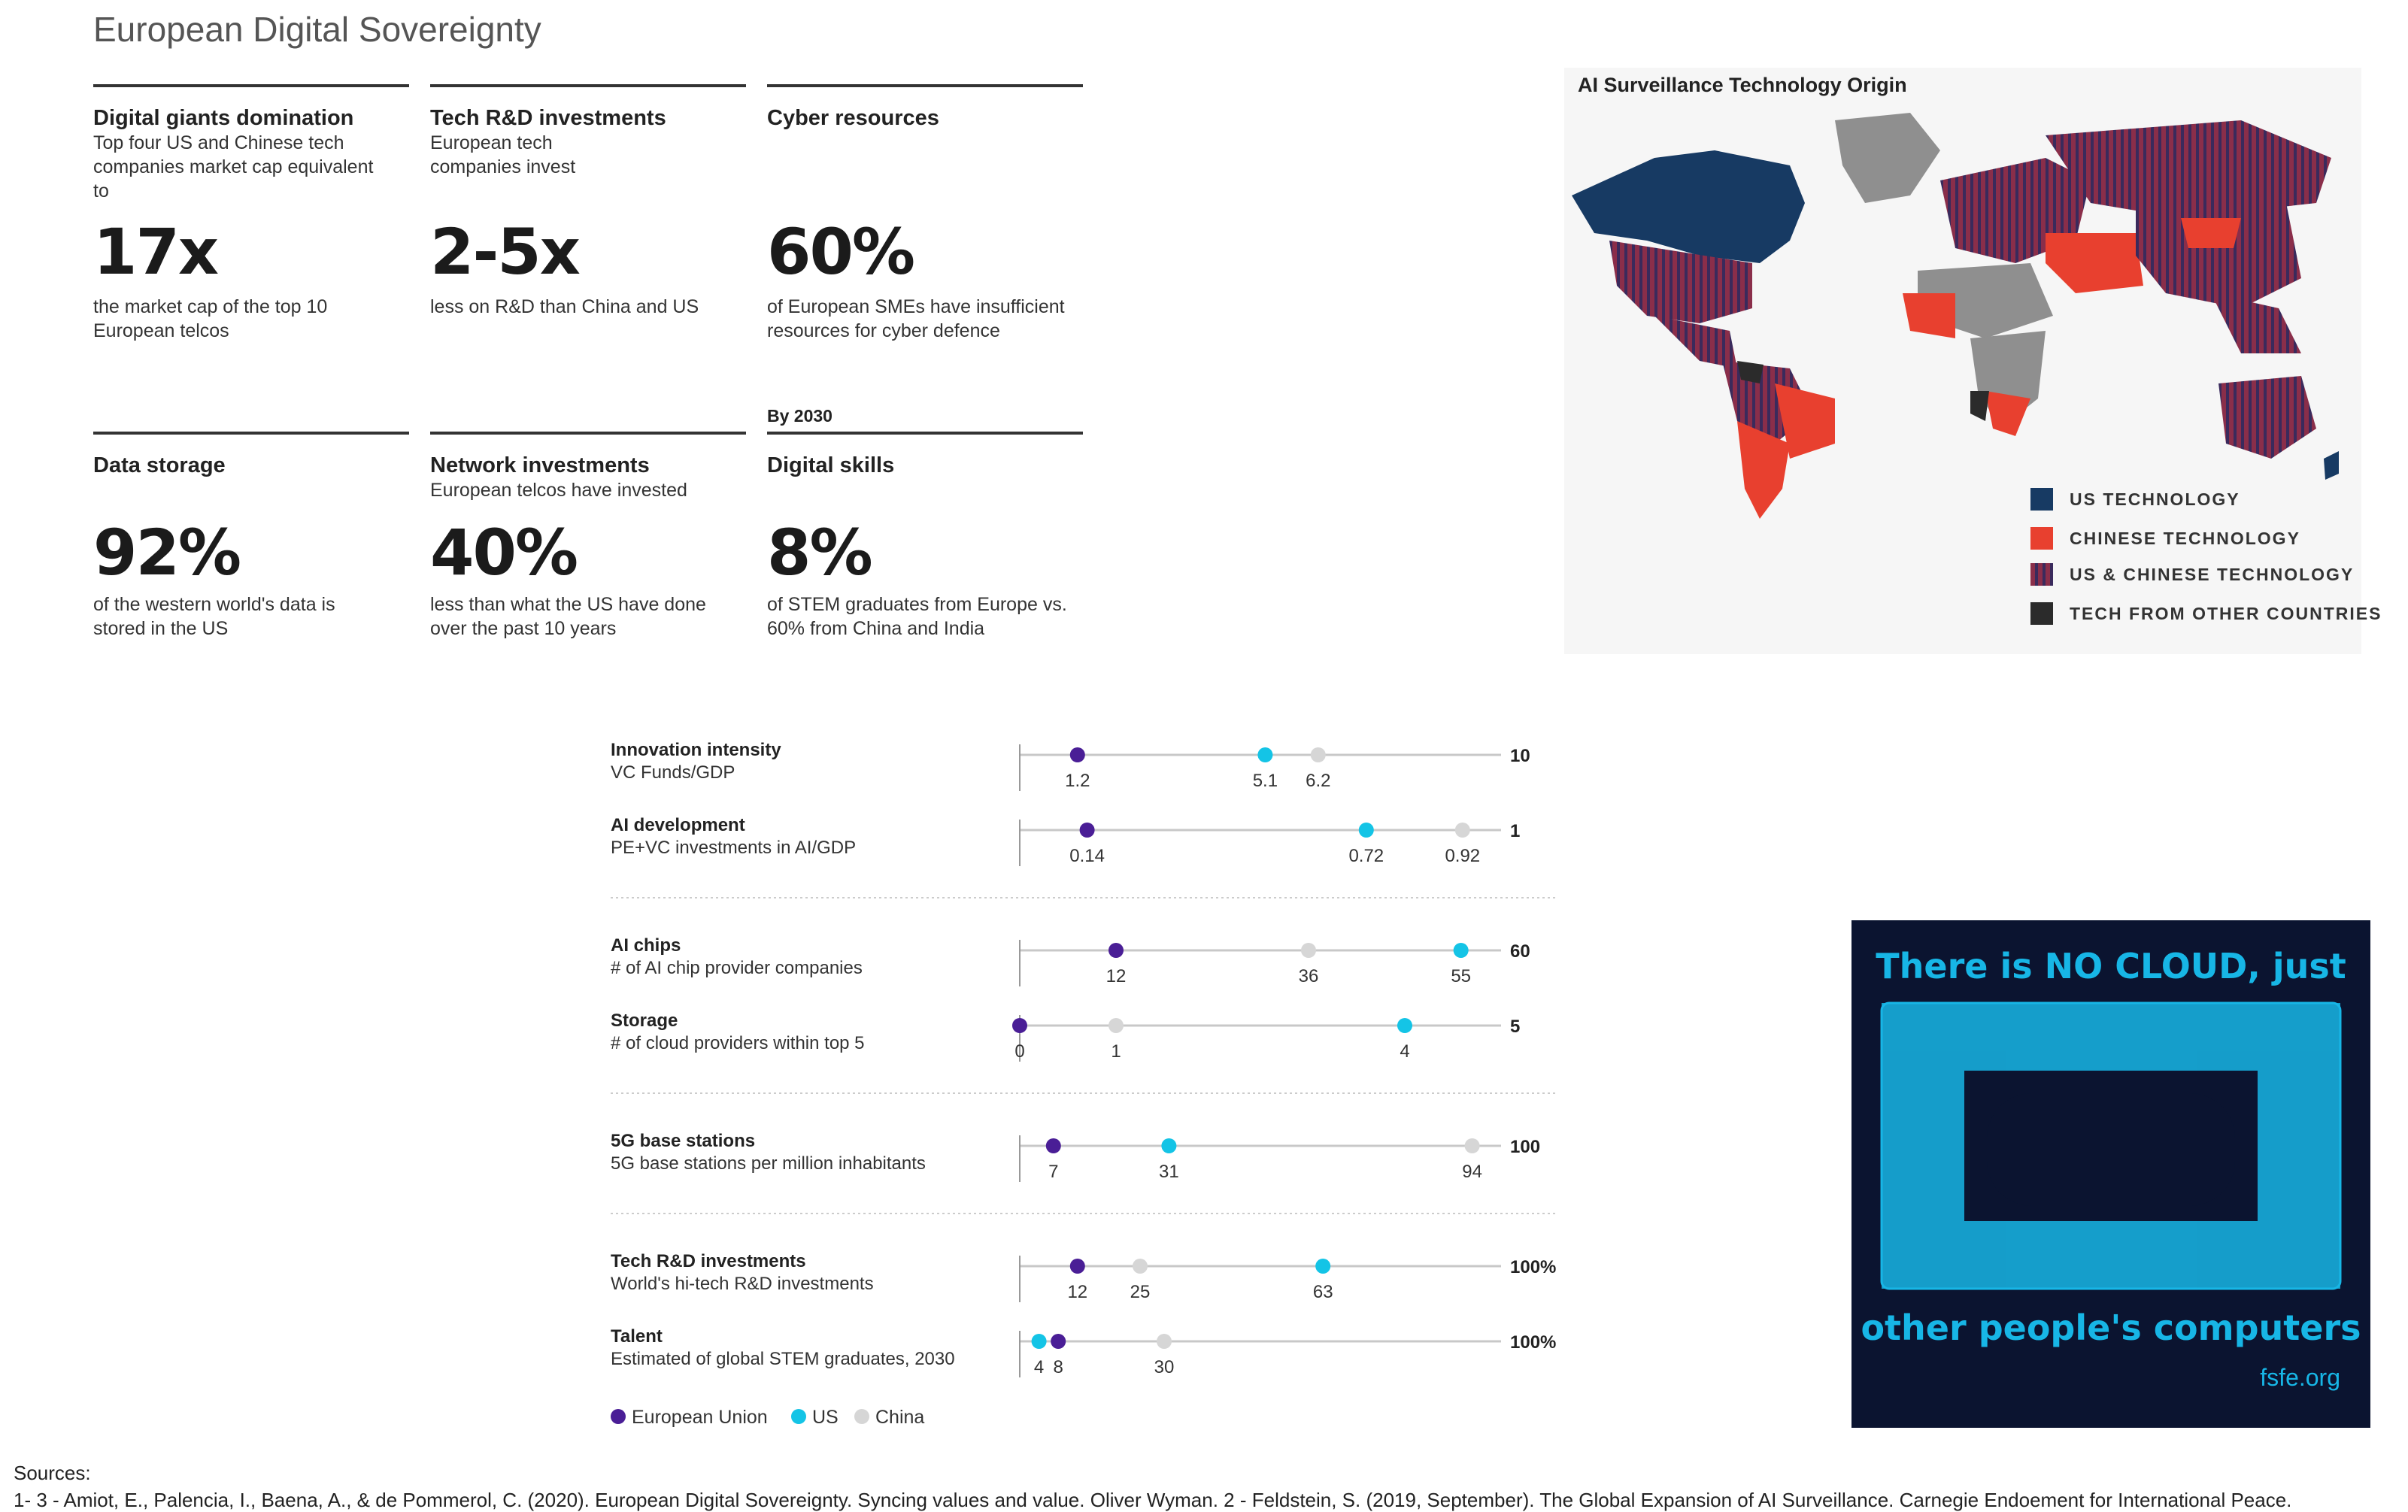  What do you see at coordinates (2267, 417) in the screenshot?
I see `region-australia` at bounding box center [2267, 417].